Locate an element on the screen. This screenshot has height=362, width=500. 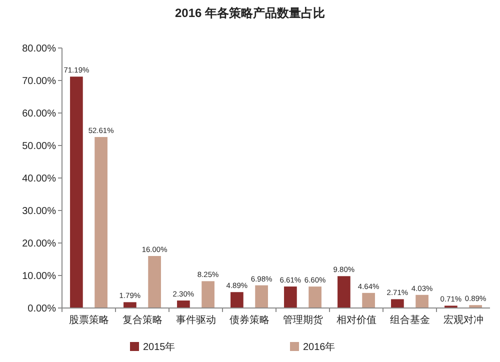
y-tick-label: 30.00% is located at coordinates (39, 211).